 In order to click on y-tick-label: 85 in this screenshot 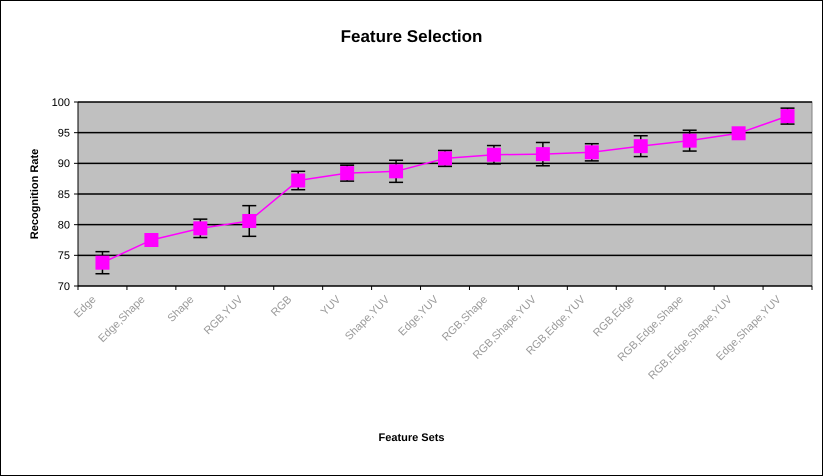, I will do `click(64, 194)`.